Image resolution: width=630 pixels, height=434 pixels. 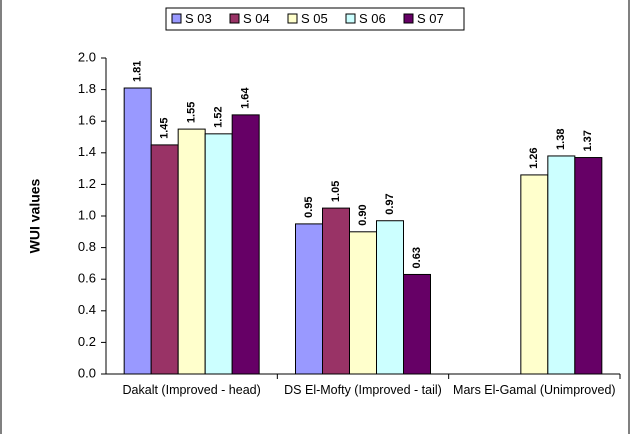 What do you see at coordinates (336, 191) in the screenshot?
I see `data-label: 1.05` at bounding box center [336, 191].